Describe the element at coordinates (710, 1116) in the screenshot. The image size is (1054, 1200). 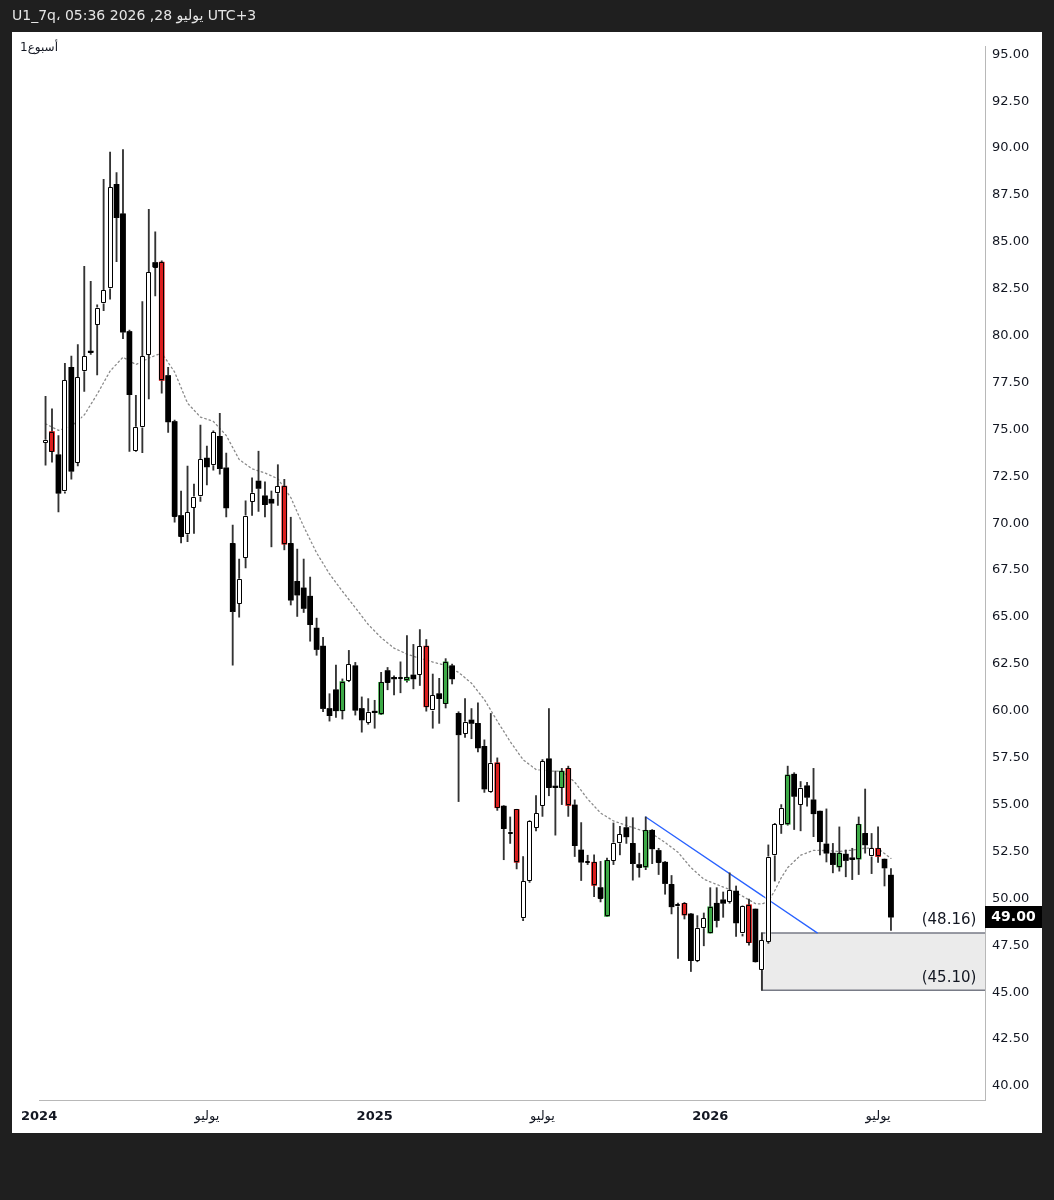
I see `x-tick-label: 2026` at that location.